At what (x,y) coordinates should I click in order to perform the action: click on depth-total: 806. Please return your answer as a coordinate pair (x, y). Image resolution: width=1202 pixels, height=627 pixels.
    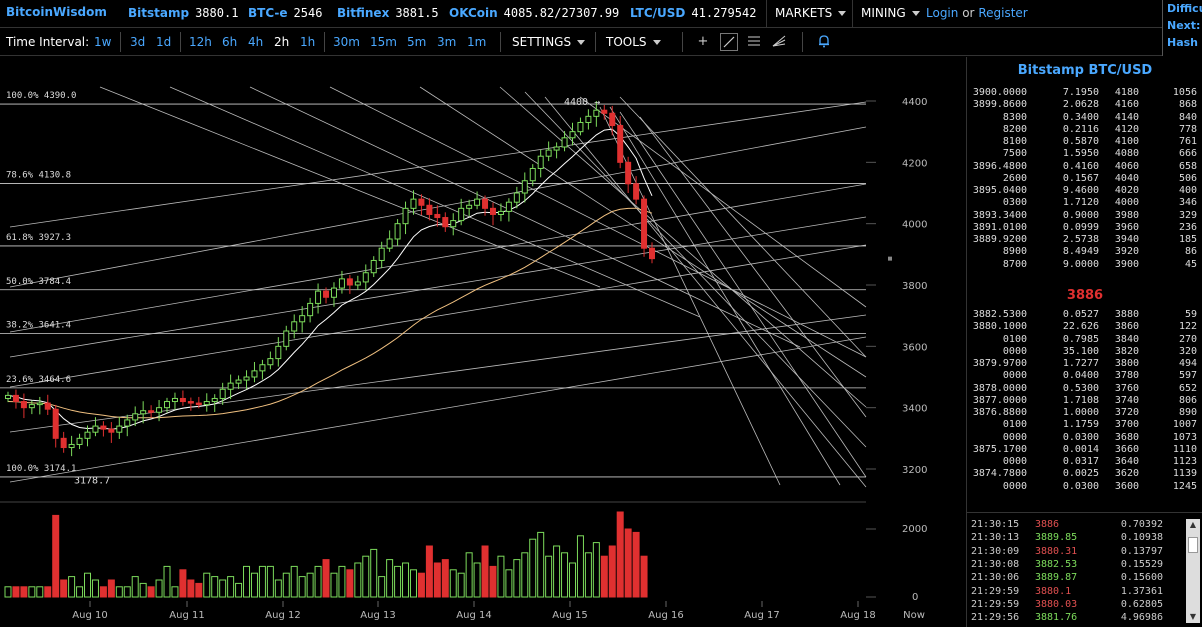
    Looking at the image, I should click on (1187, 400).